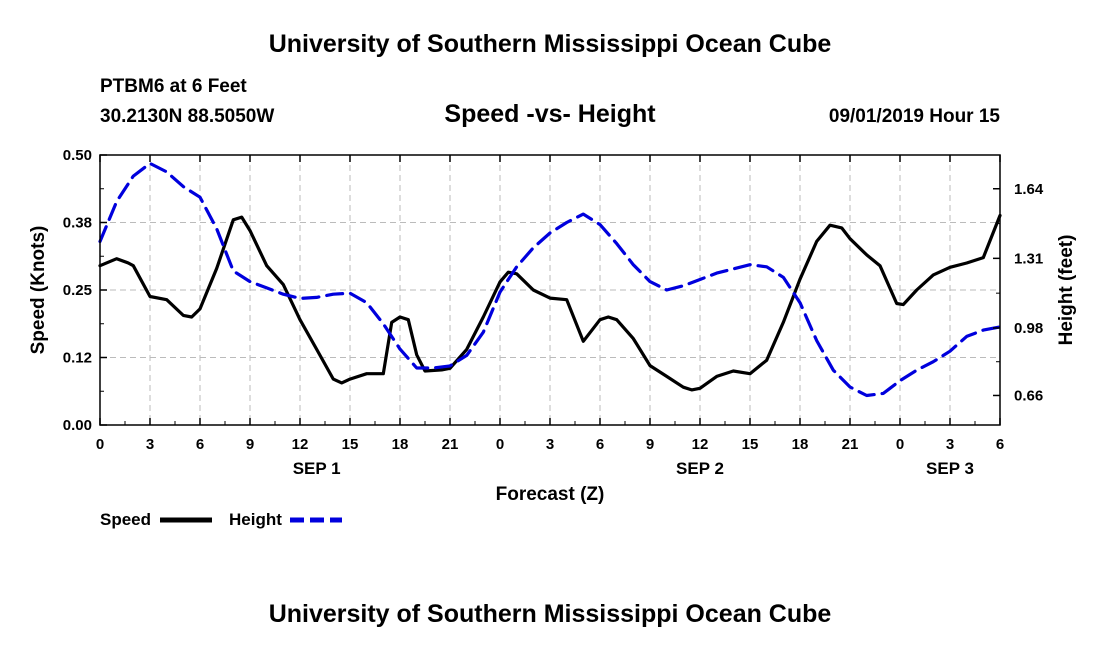 The width and height of the screenshot is (1100, 650). What do you see at coordinates (550, 114) in the screenshot?
I see `chart-title: Speed -vs- Height` at bounding box center [550, 114].